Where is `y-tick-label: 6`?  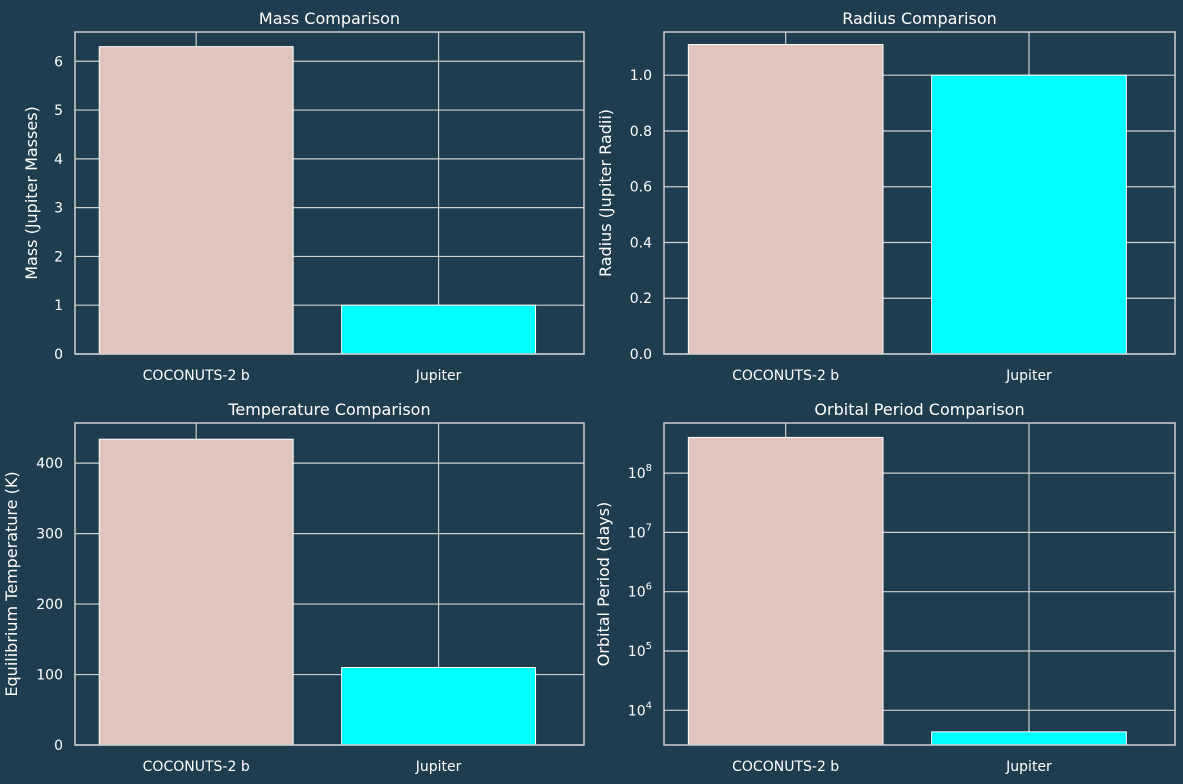
y-tick-label: 6 is located at coordinates (58, 62).